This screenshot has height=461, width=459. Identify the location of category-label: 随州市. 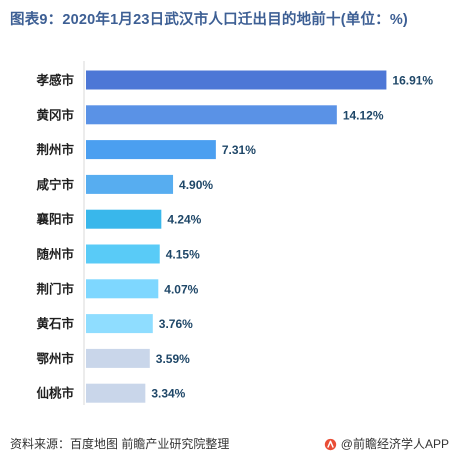
(55, 254).